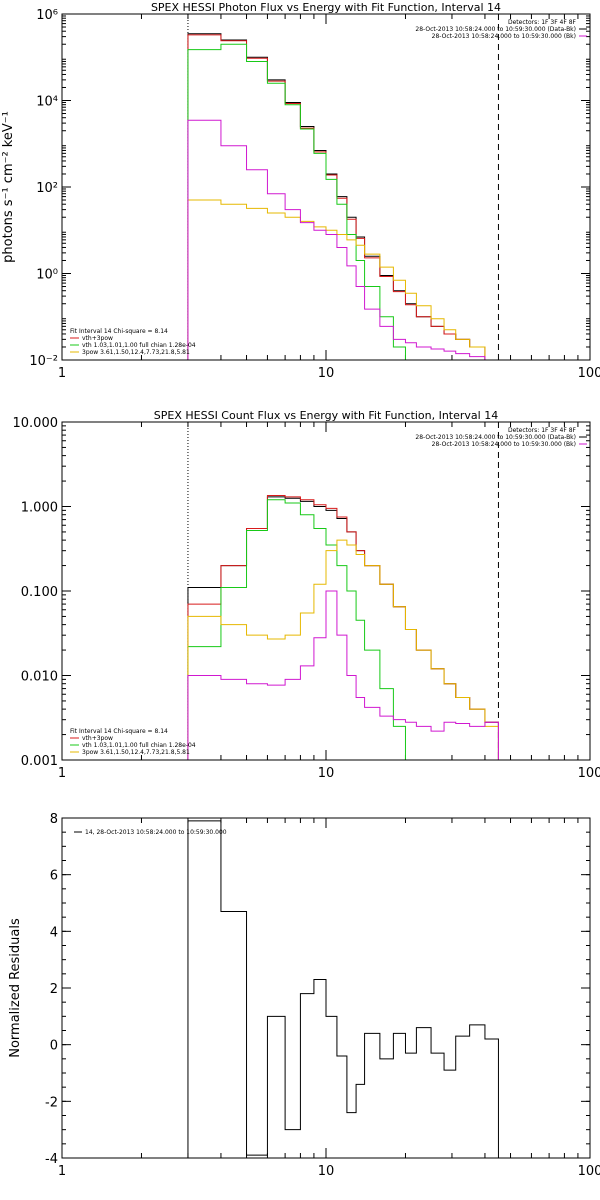  I want to click on y-tick-label: 4, so click(54, 932).